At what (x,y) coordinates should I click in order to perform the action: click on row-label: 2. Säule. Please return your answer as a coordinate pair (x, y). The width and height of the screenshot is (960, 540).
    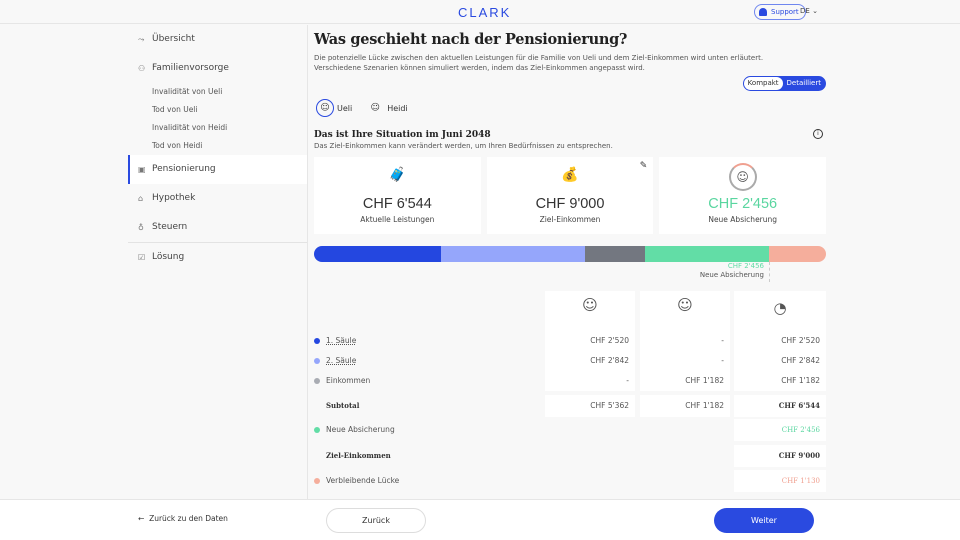
    Looking at the image, I should click on (341, 360).